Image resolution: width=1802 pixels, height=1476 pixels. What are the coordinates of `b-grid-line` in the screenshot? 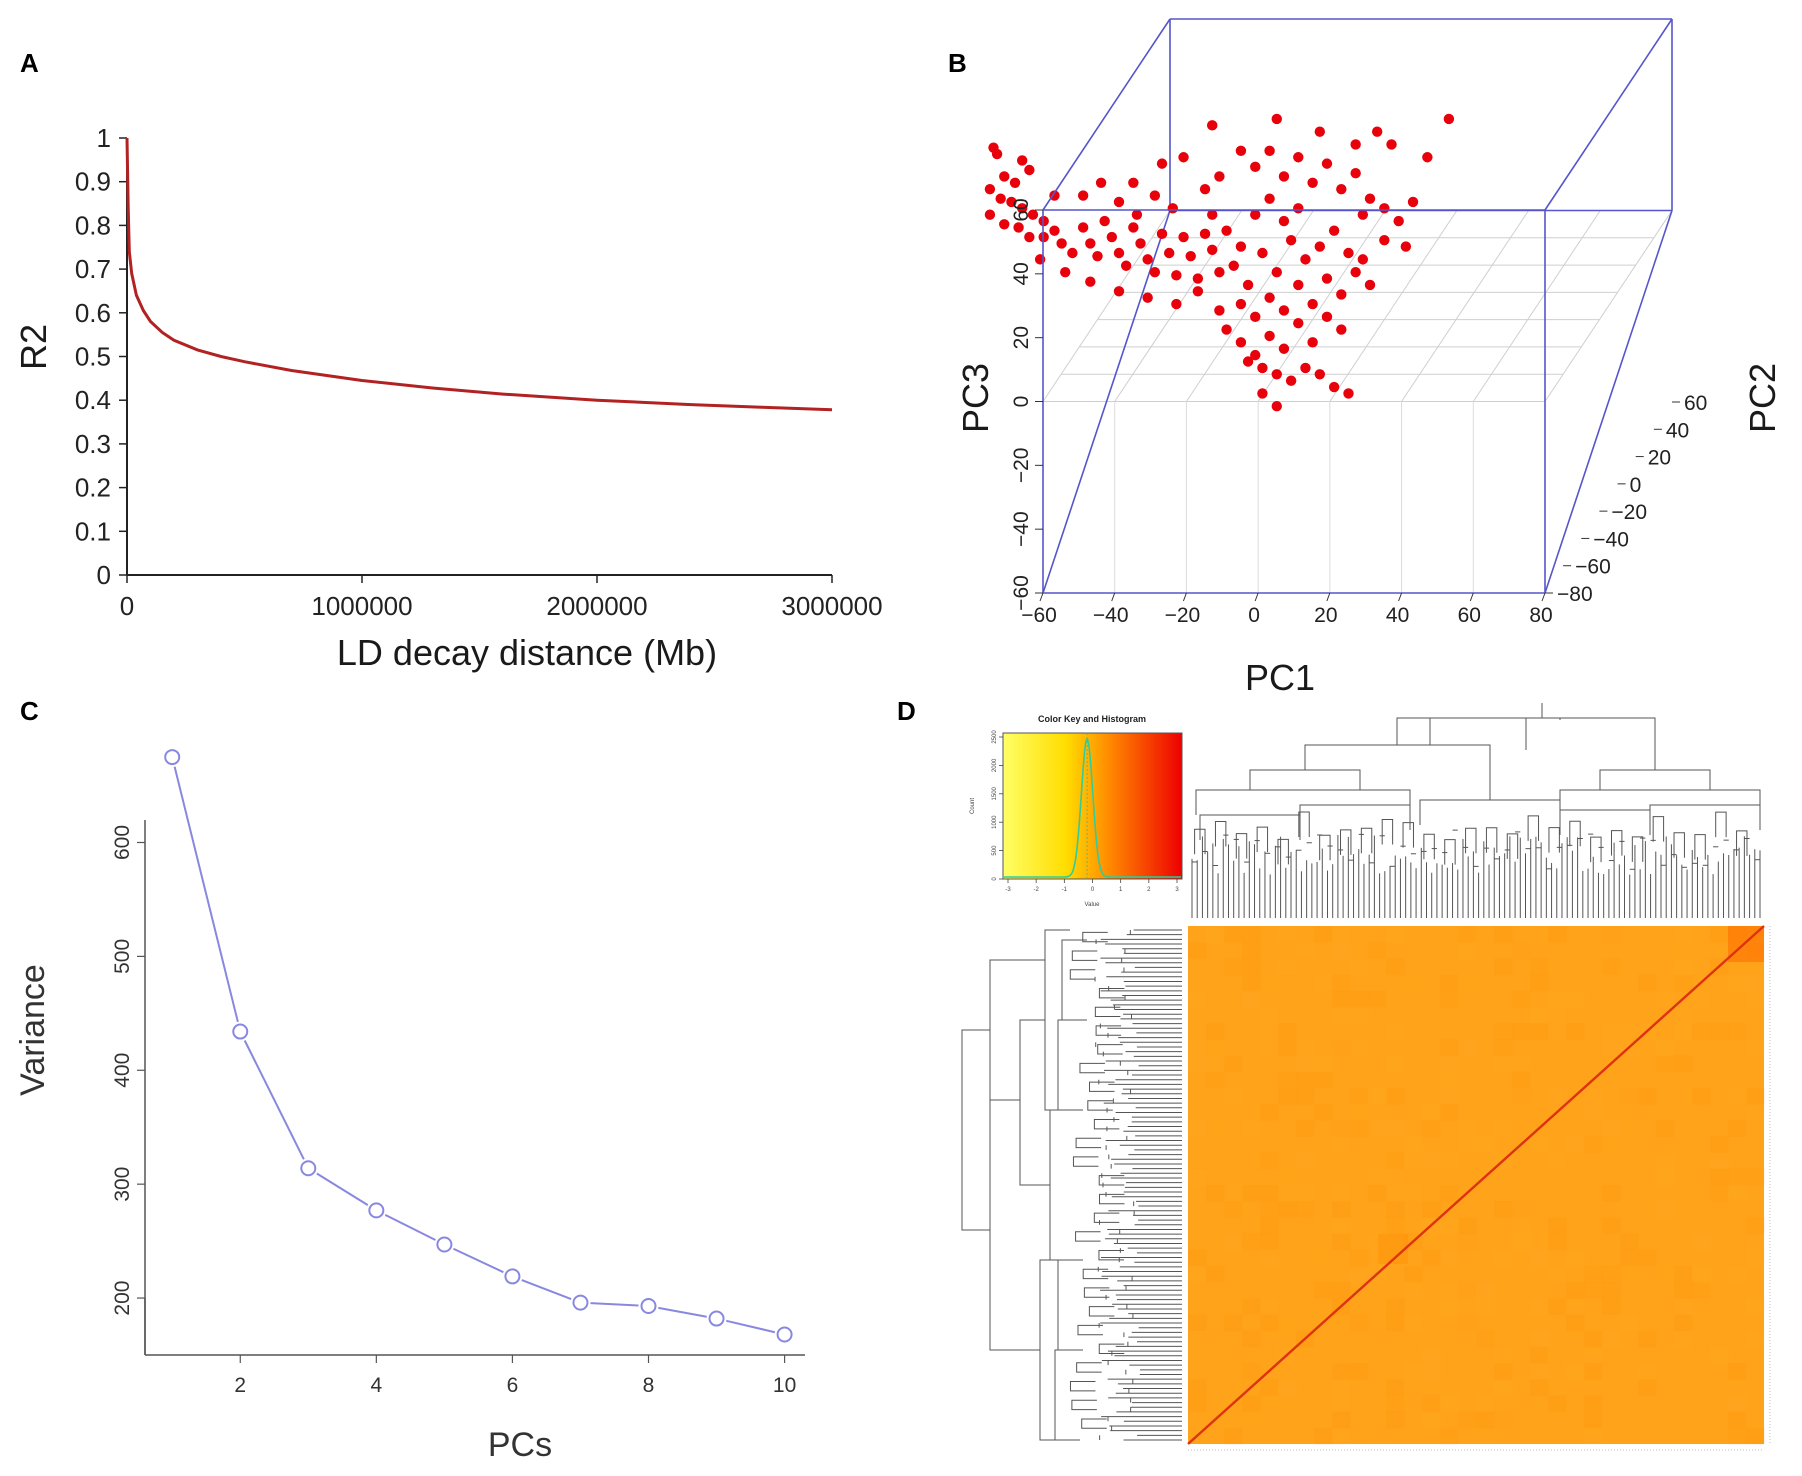 It's located at (1106, 306).